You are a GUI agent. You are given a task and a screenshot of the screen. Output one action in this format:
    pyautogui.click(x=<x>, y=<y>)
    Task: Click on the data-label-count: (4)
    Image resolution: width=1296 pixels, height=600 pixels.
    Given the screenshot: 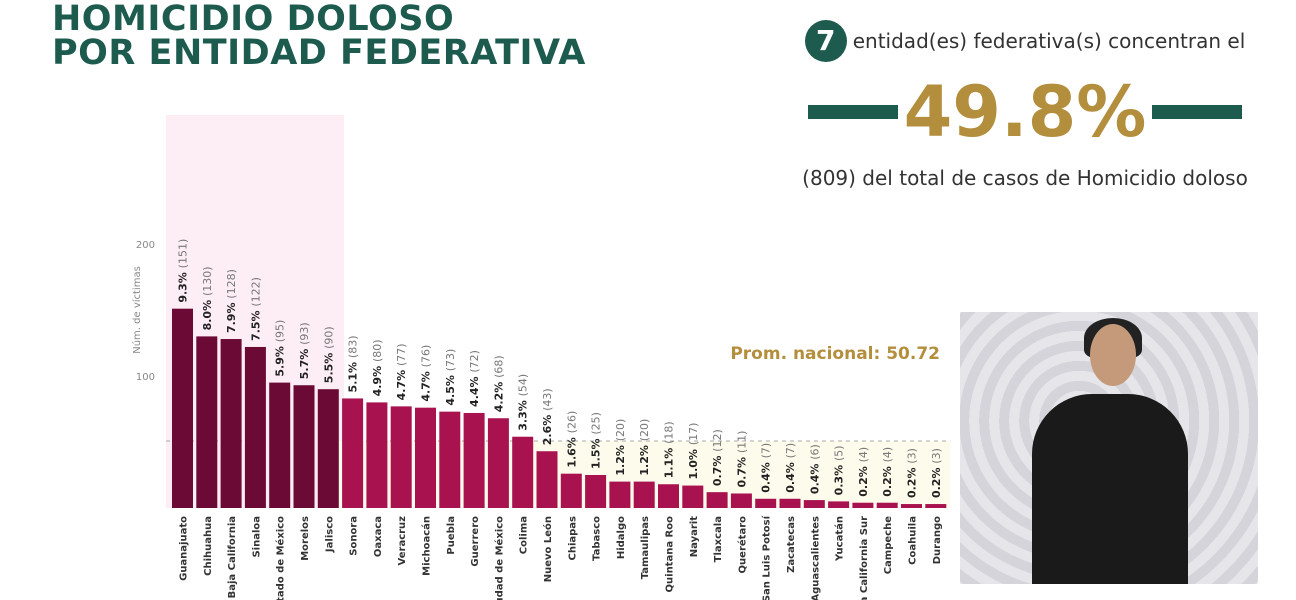 What is the action you would take?
    pyautogui.click(x=887, y=455)
    